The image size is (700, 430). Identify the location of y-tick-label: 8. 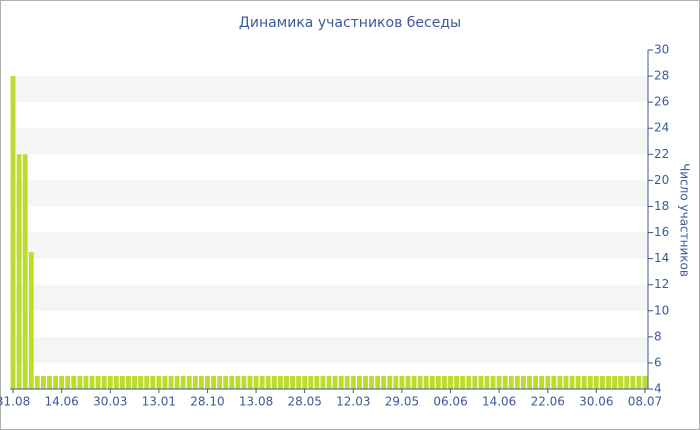
(658, 336).